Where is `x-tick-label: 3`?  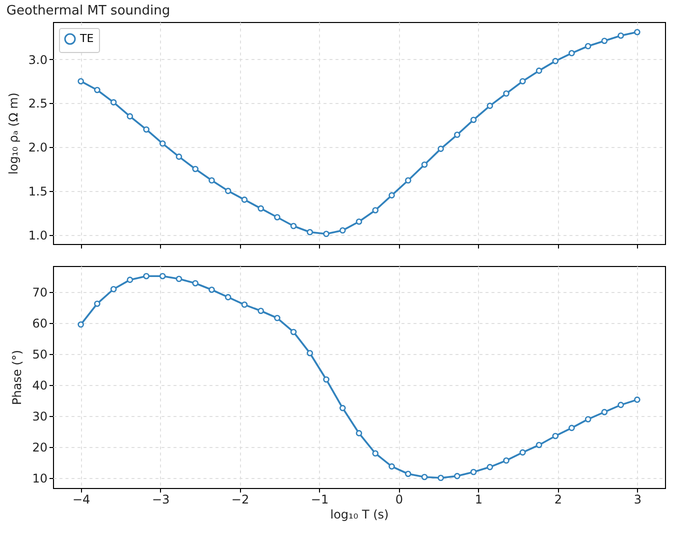
x-tick-label: 3 is located at coordinates (638, 499).